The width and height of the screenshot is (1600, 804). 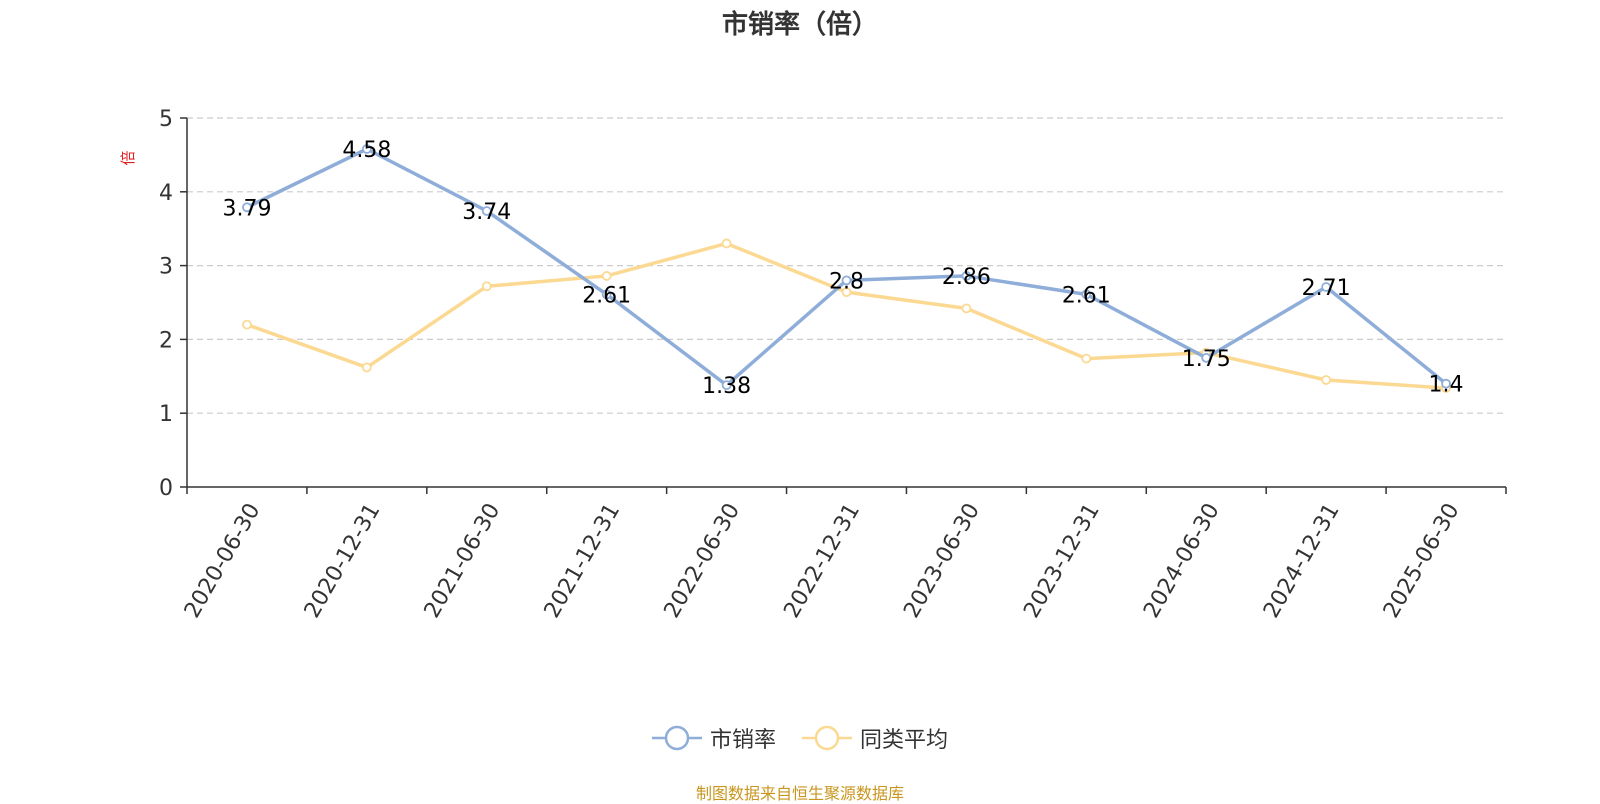 What do you see at coordinates (800, 738) in the screenshot?
I see `legend: 市销率 同类平均` at bounding box center [800, 738].